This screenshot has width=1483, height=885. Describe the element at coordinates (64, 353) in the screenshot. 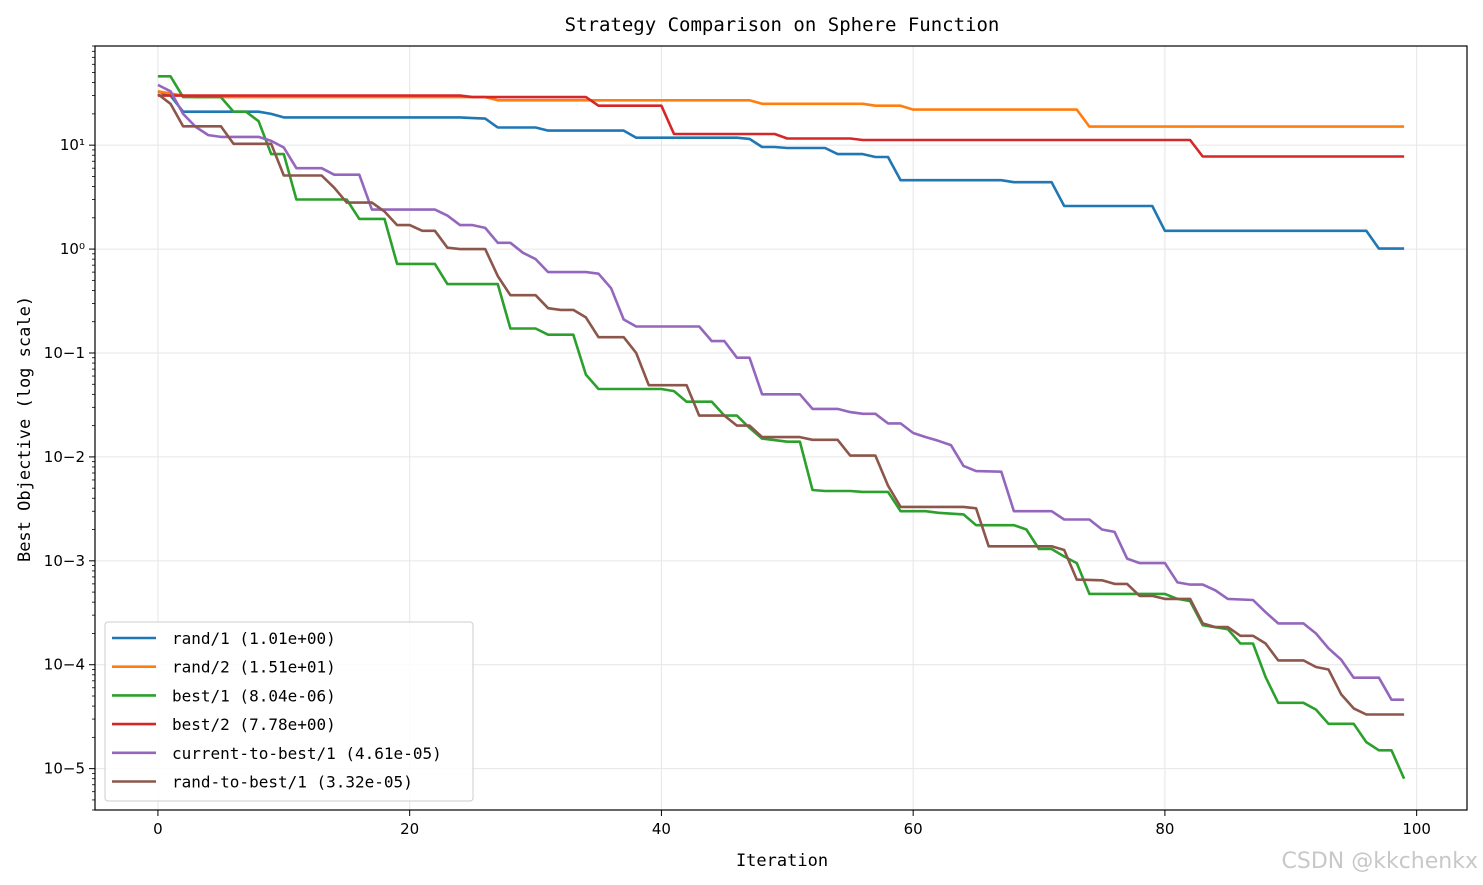

I see `y-tick-label: 10−1` at that location.